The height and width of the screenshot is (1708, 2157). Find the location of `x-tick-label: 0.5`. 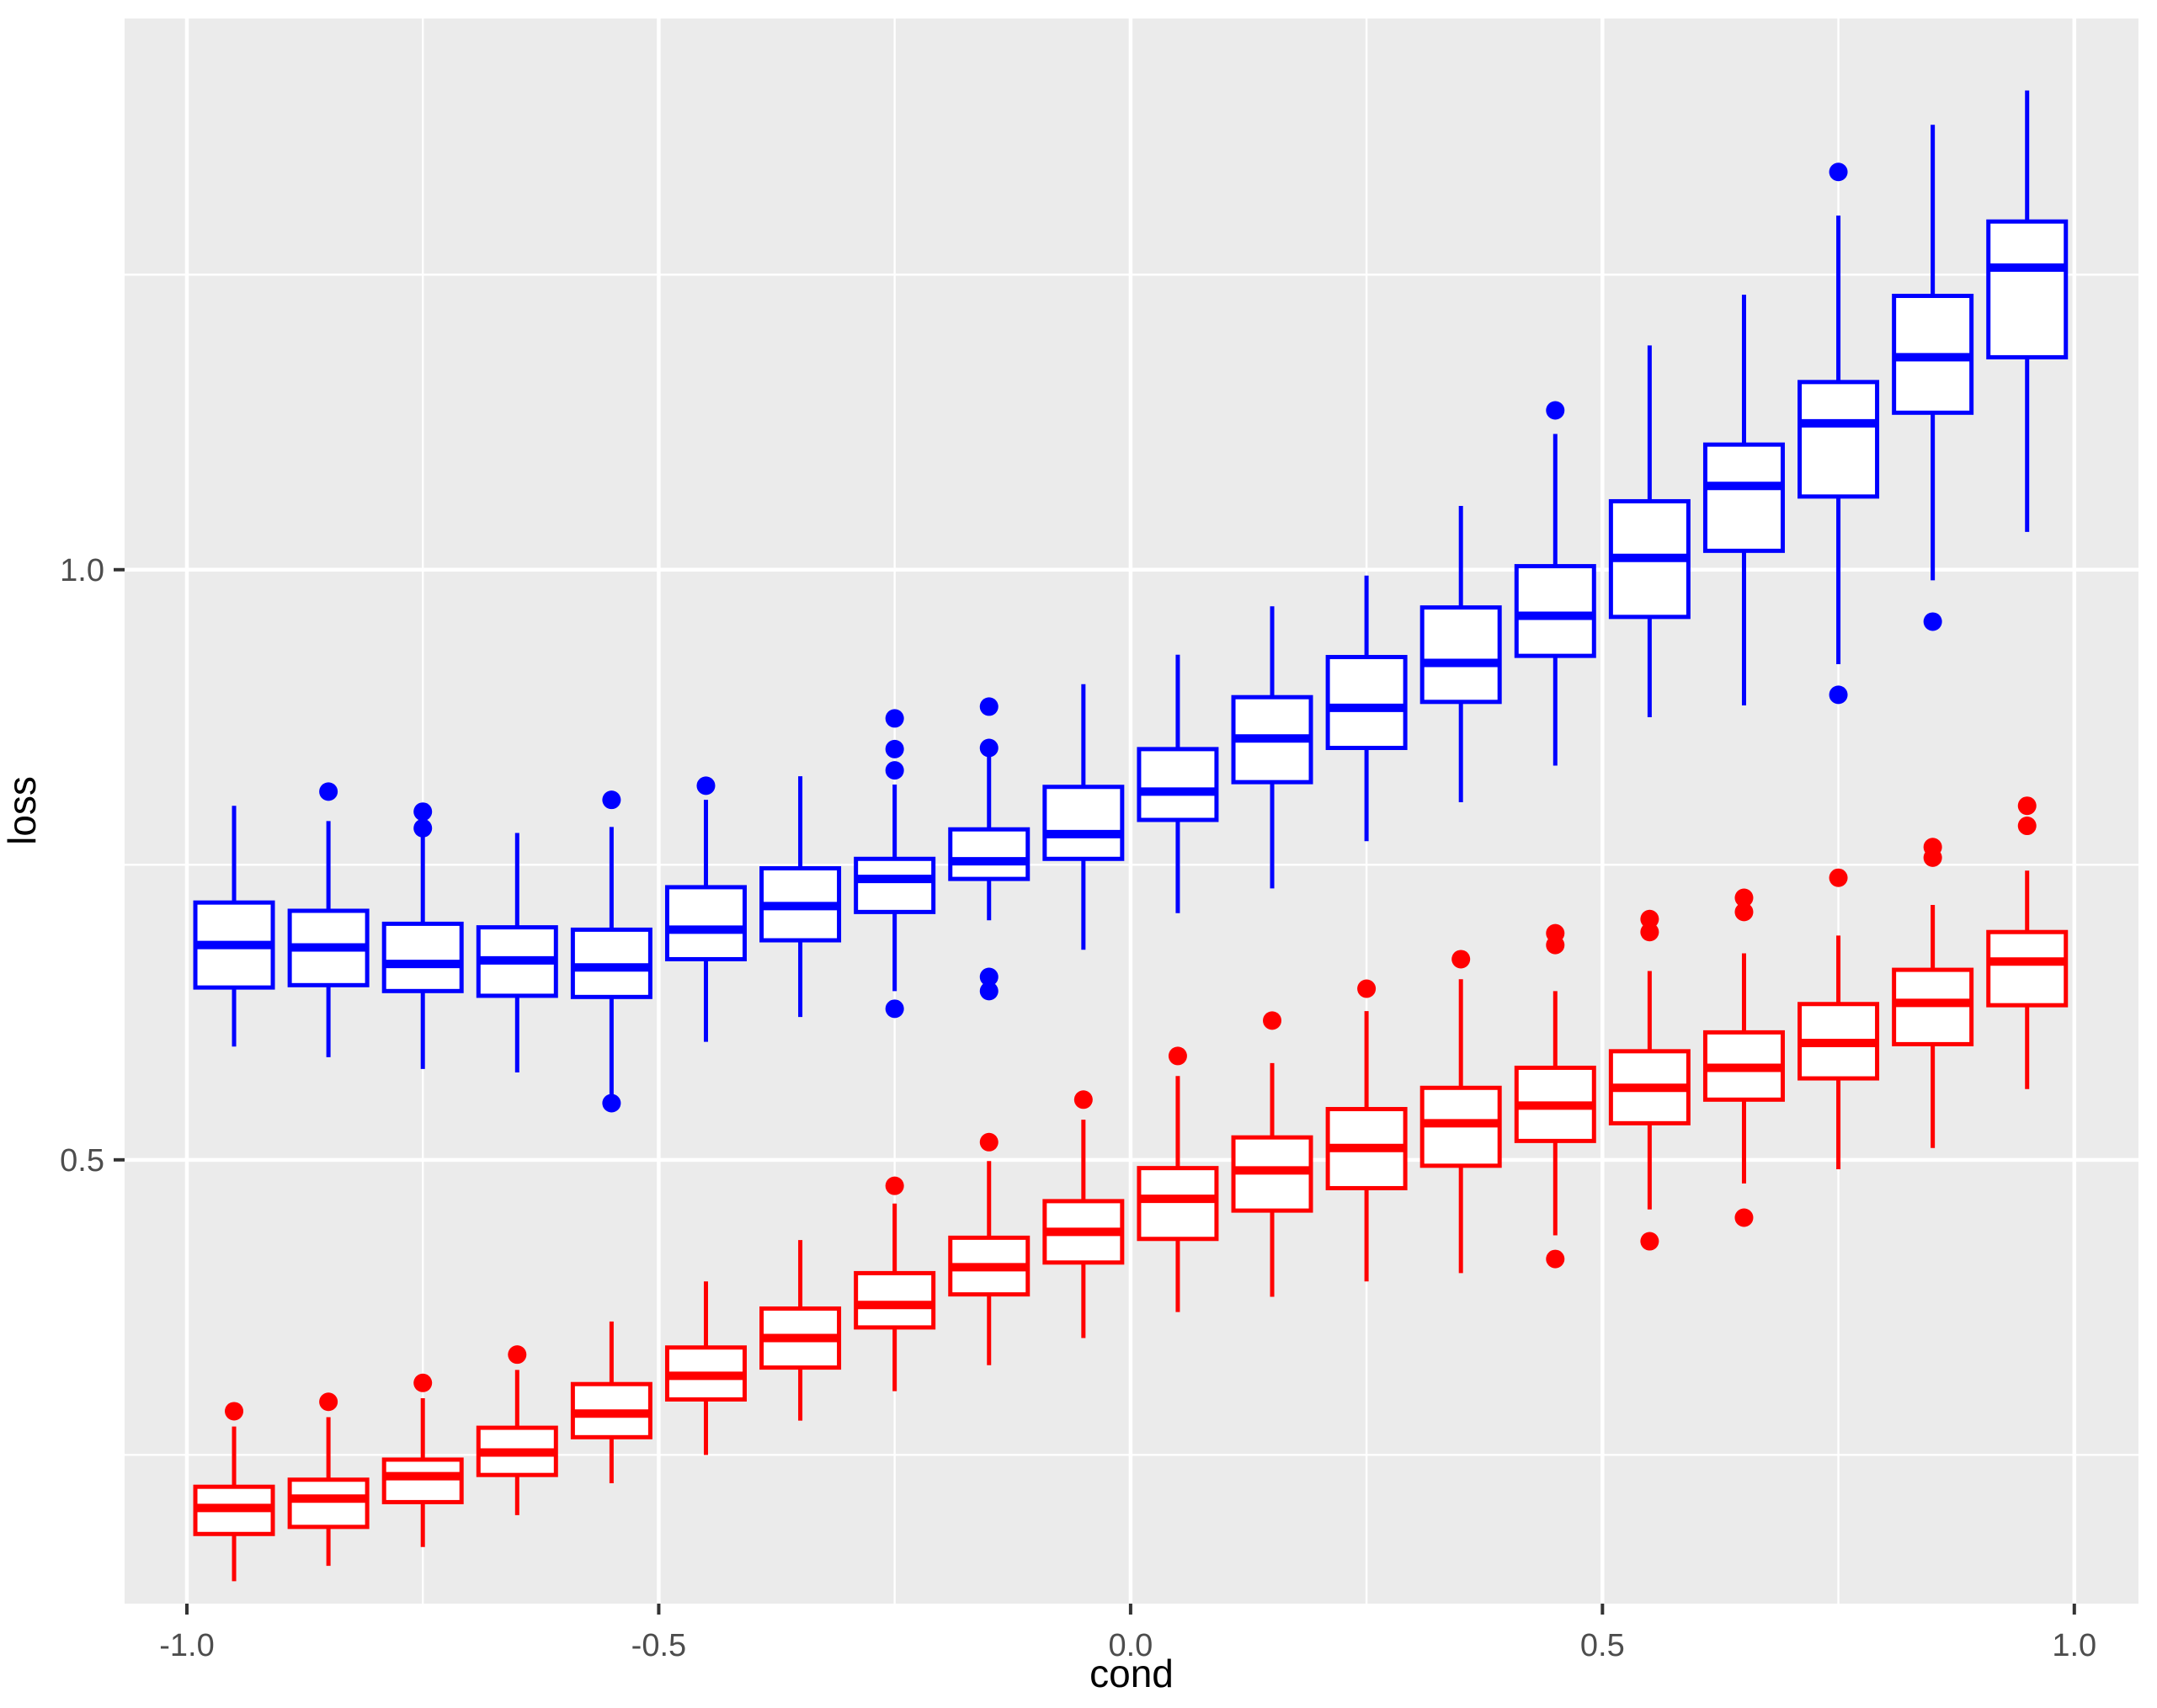

x-tick-label: 0.5 is located at coordinates (1602, 1645).